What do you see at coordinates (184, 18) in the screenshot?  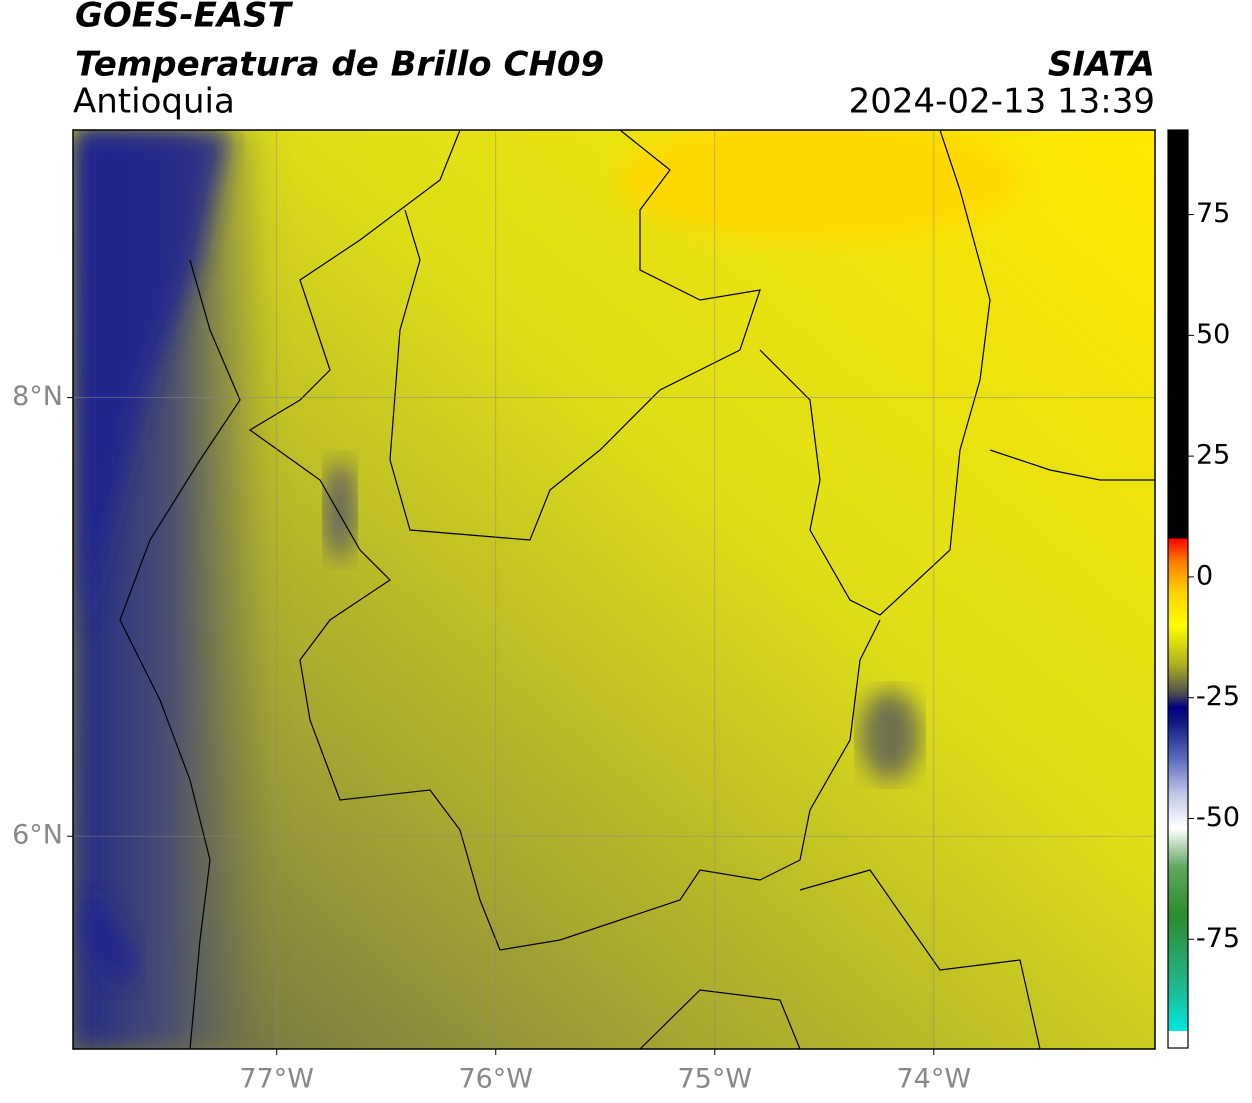 I see `title: GOES-EAST` at bounding box center [184, 18].